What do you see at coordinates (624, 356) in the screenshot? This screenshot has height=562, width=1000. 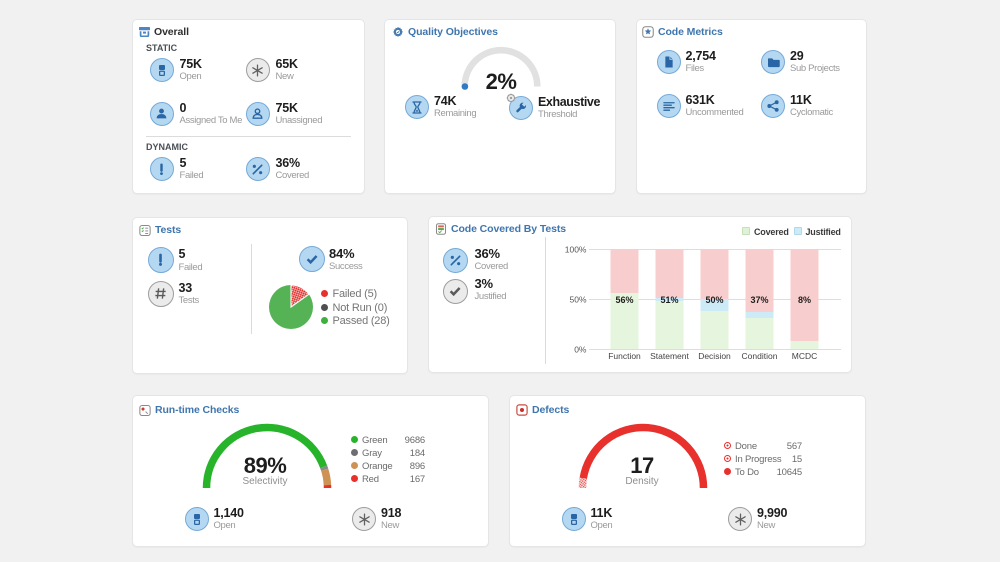 I see `svg-text: Function` at bounding box center [624, 356].